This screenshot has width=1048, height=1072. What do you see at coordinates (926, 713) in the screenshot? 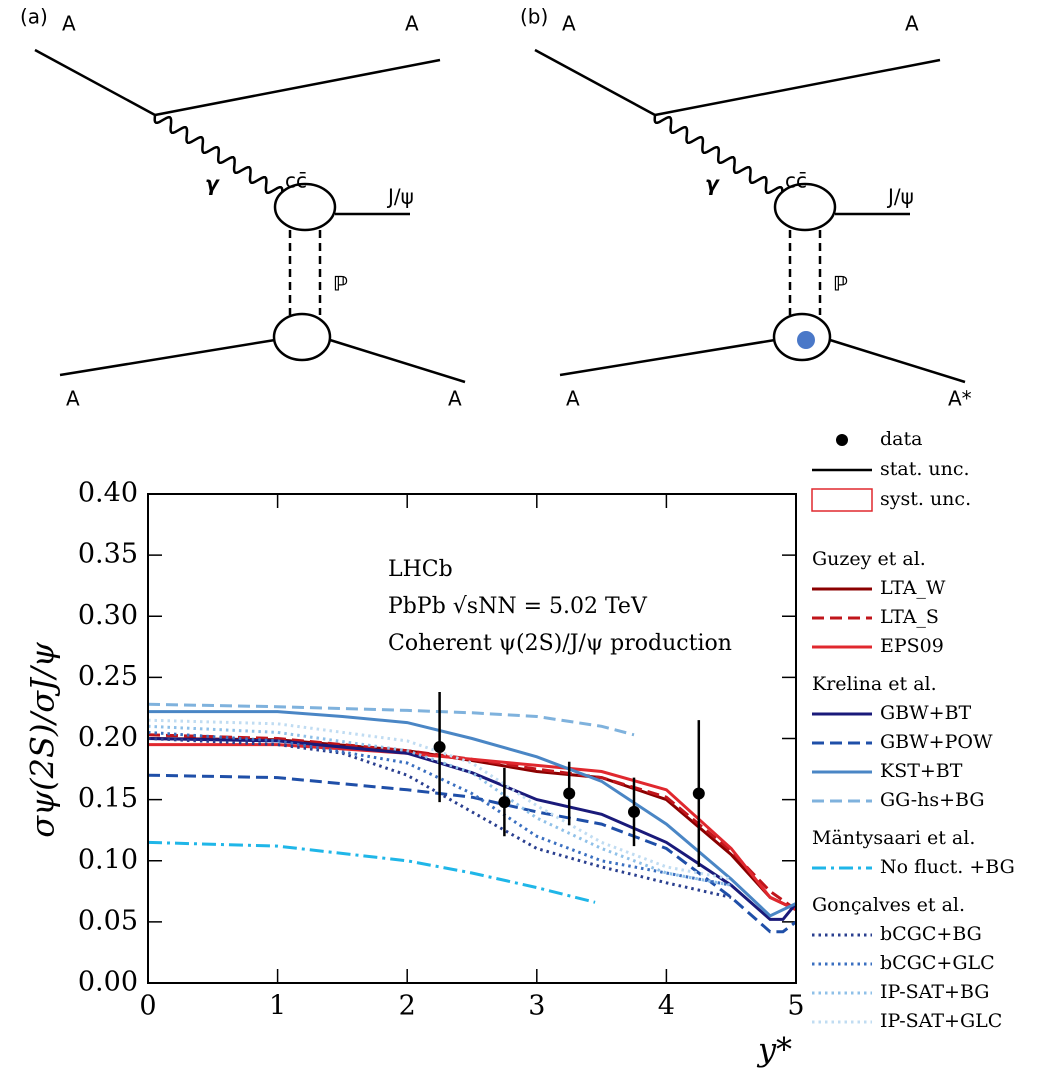
I see `legend-label: GBW+BT` at bounding box center [926, 713].